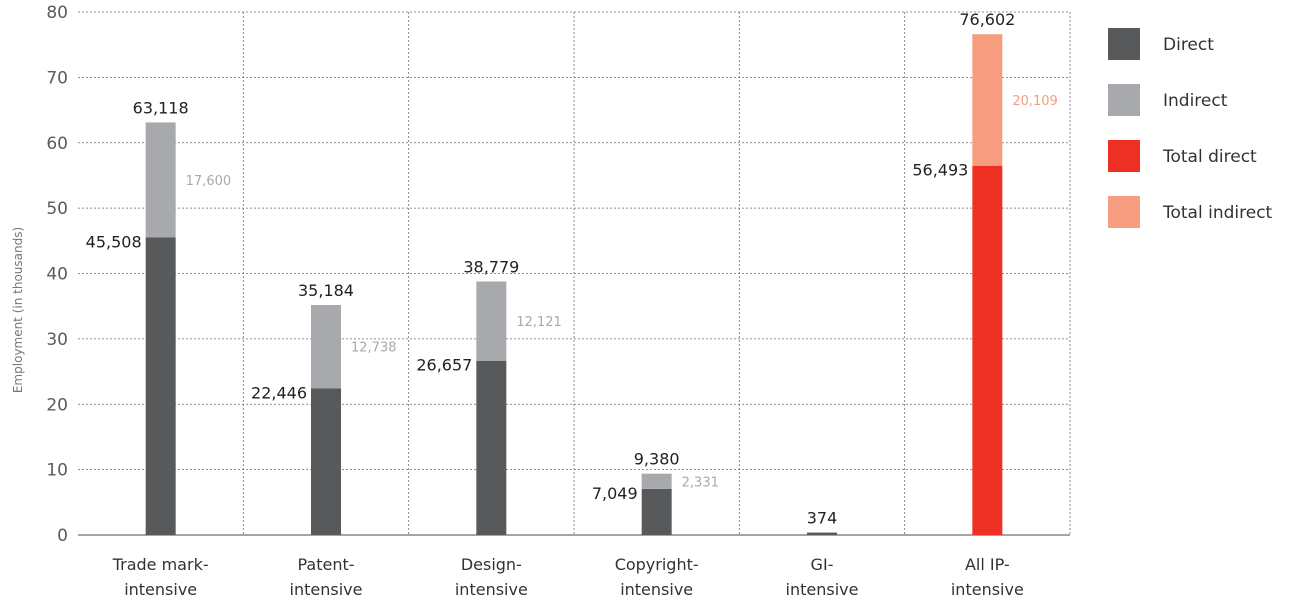  I want to click on indirect-value-label: 12,738, so click(374, 348).